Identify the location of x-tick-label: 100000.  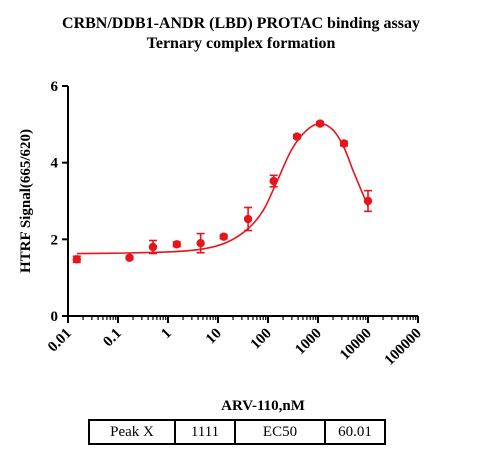
(403, 347).